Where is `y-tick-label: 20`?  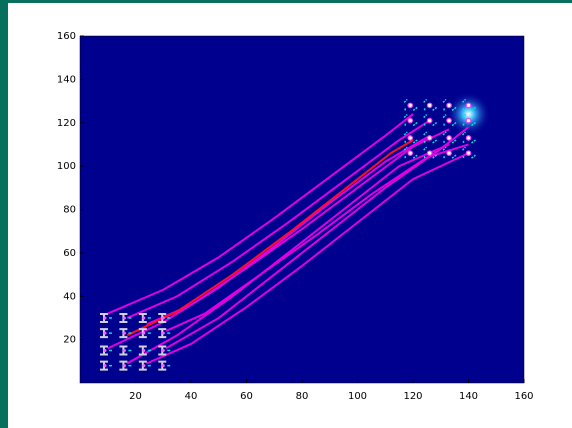 y-tick-label: 20 is located at coordinates (69, 340).